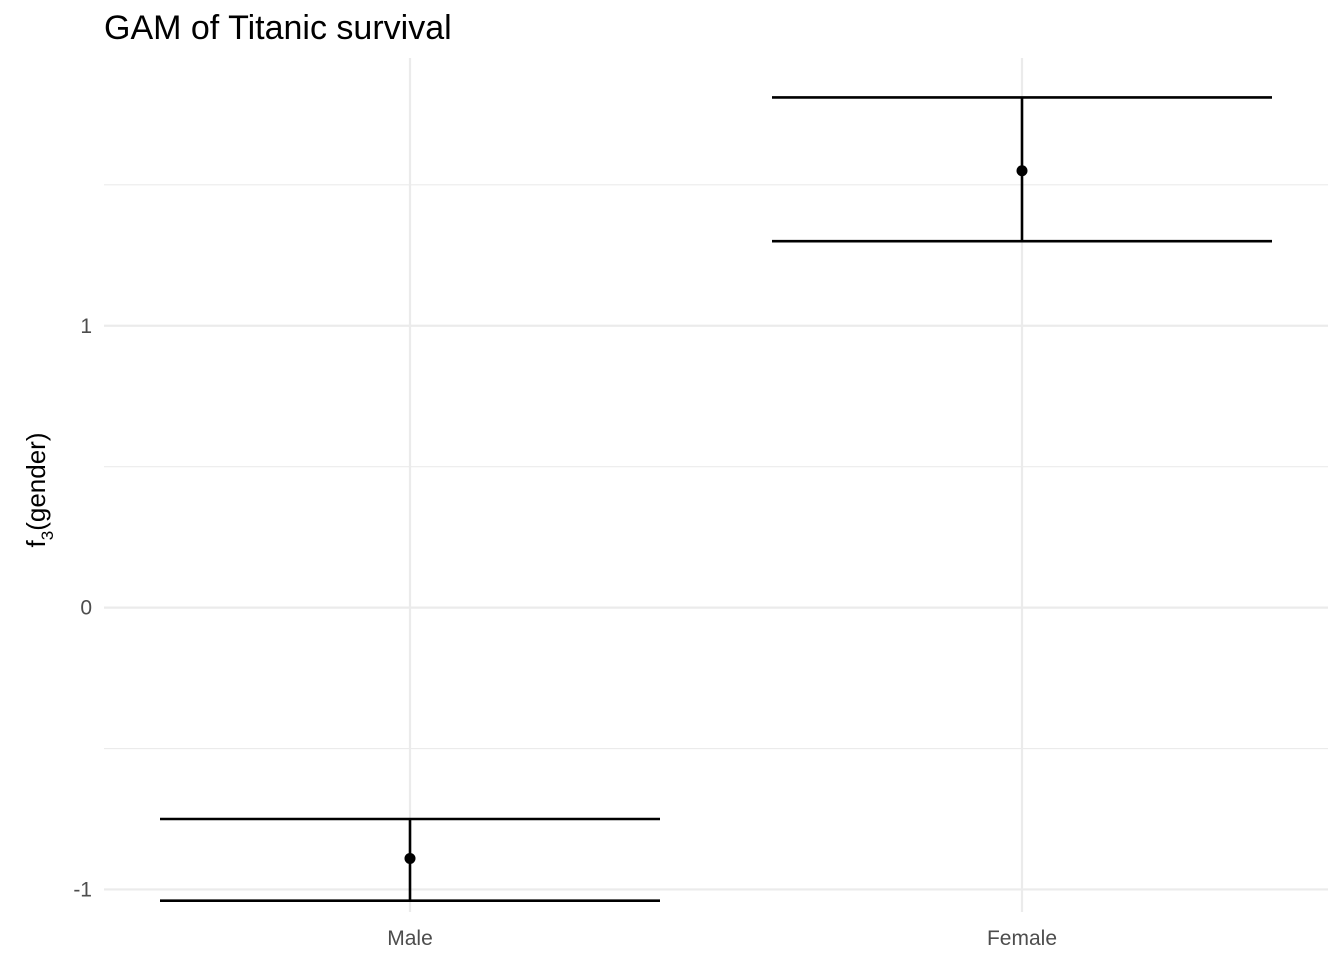 The image size is (1344, 960). I want to click on y-axis-title: f3(gender), so click(39, 490).